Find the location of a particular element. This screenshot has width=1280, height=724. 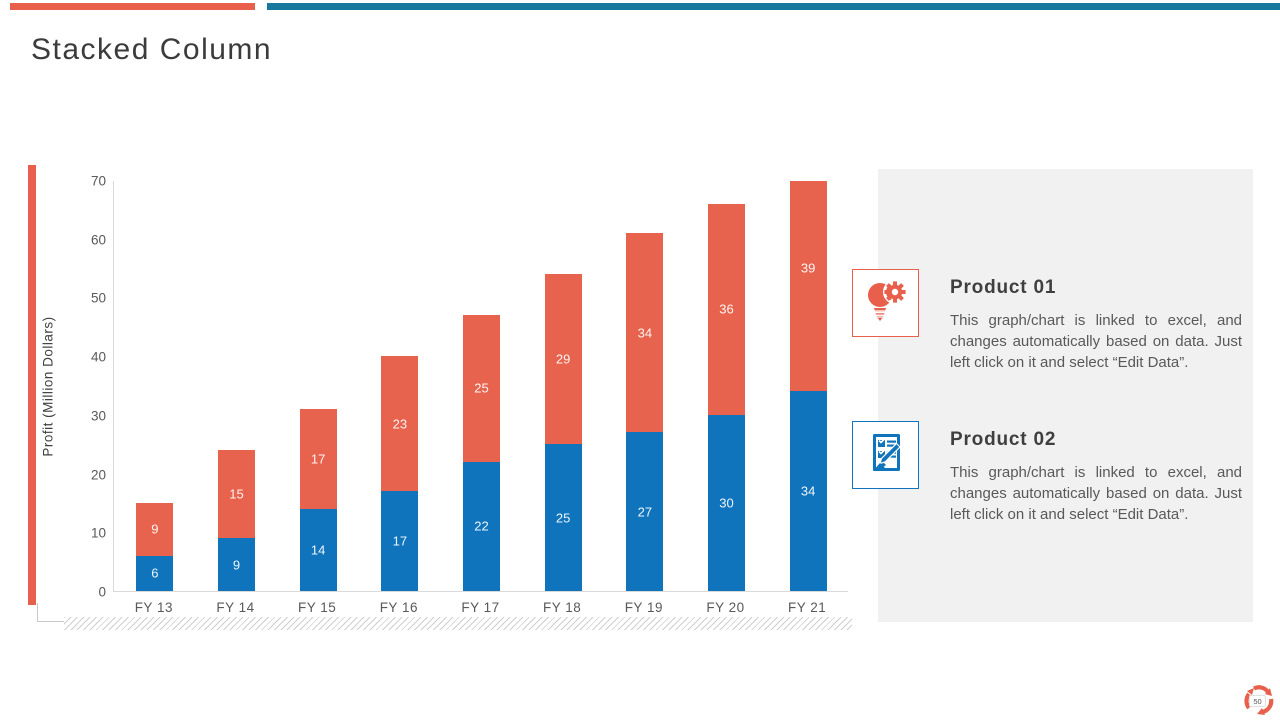

y-tick-label: 40 is located at coordinates (98, 357).